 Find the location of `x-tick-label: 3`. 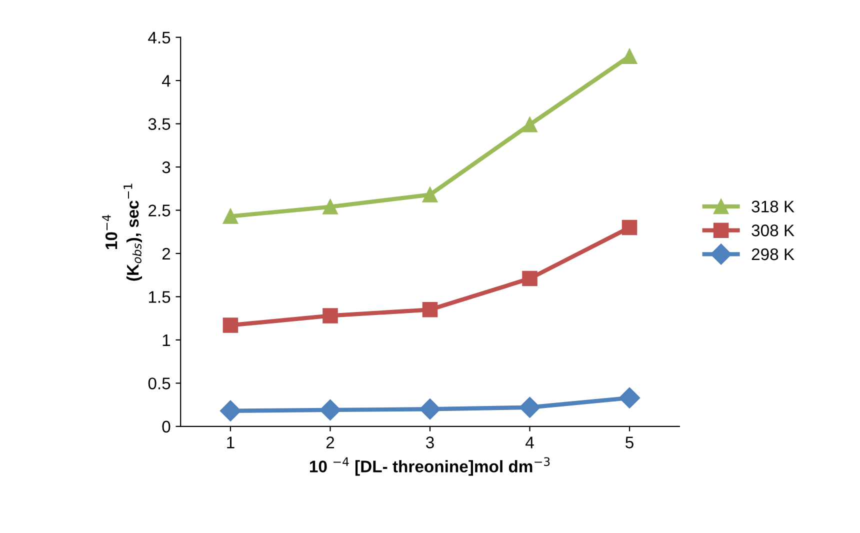

x-tick-label: 3 is located at coordinates (430, 442).